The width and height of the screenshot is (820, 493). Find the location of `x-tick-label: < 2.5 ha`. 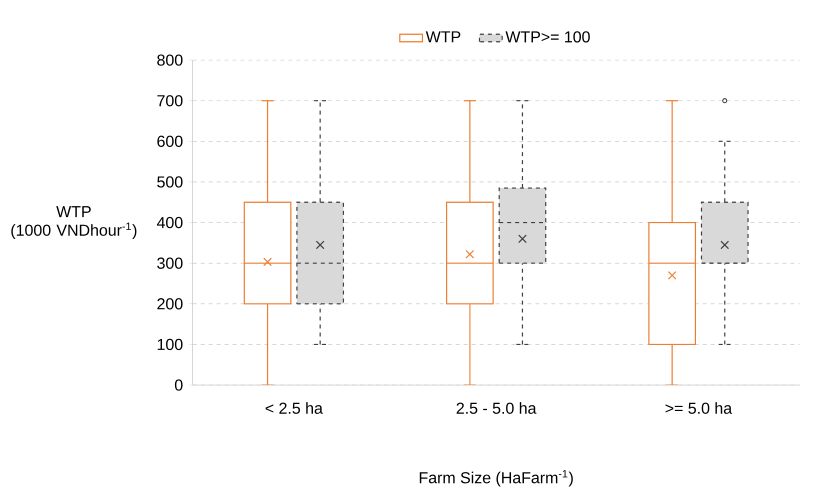

x-tick-label: < 2.5 ha is located at coordinates (294, 408).